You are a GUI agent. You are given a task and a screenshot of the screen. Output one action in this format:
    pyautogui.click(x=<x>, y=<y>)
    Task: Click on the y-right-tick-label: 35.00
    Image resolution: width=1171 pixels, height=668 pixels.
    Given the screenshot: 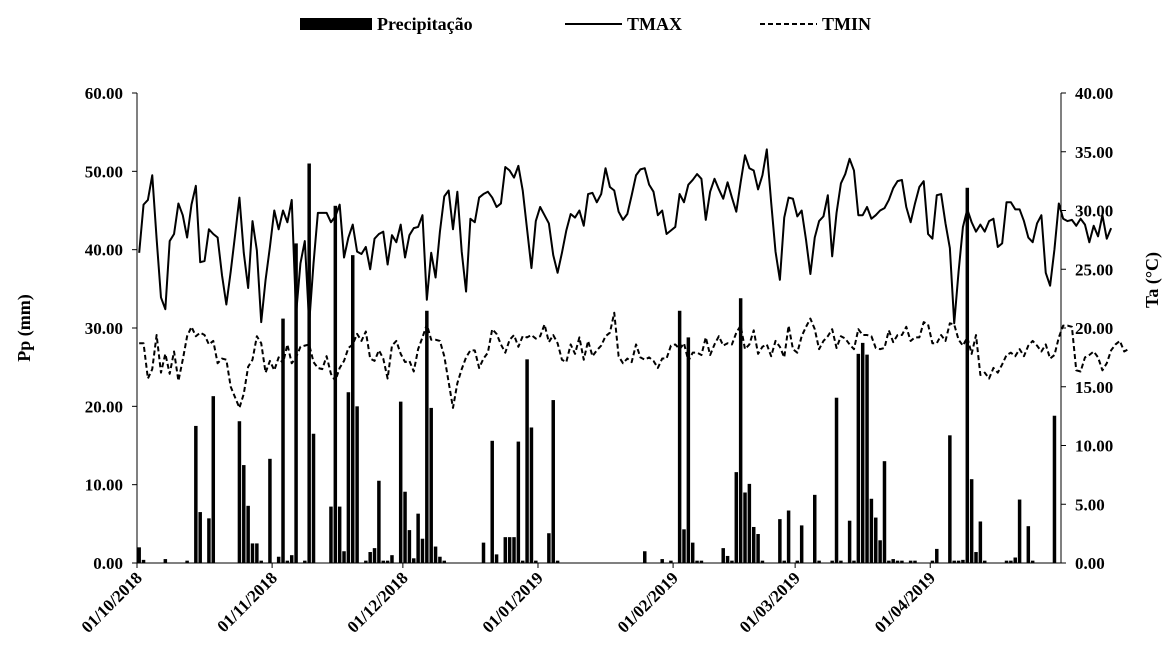 What is the action you would take?
    pyautogui.click(x=1094, y=152)
    